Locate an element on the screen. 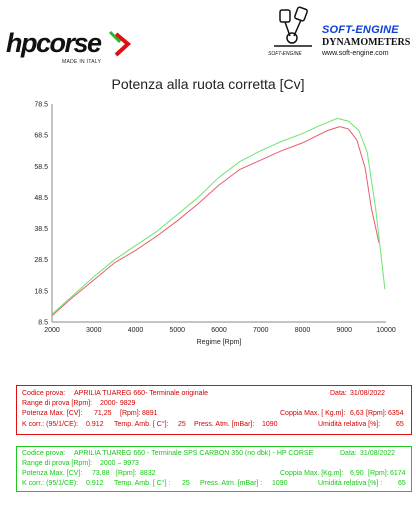 This screenshot has width=416, height=520. logo-red-stroke is located at coordinates (123, 44).